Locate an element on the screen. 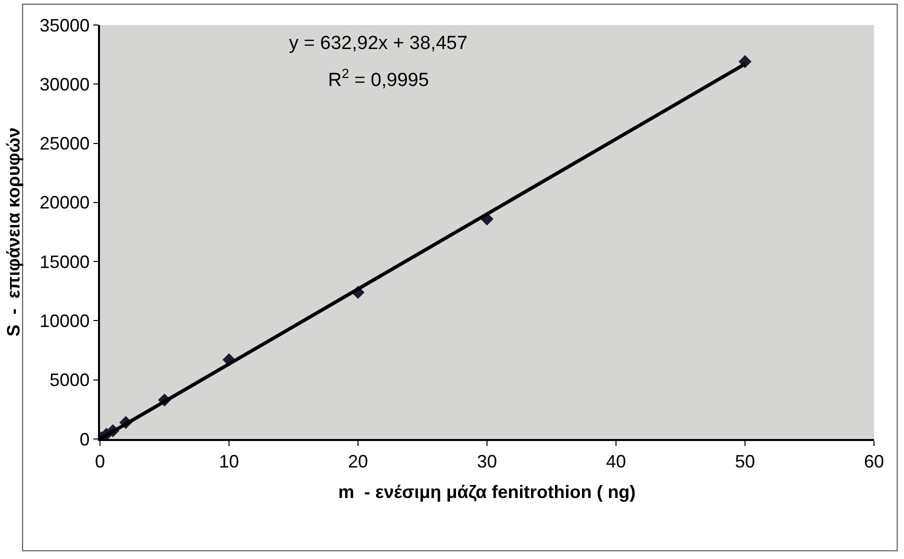 This screenshot has height=559, width=904. x-tick-label: 20 is located at coordinates (358, 461).